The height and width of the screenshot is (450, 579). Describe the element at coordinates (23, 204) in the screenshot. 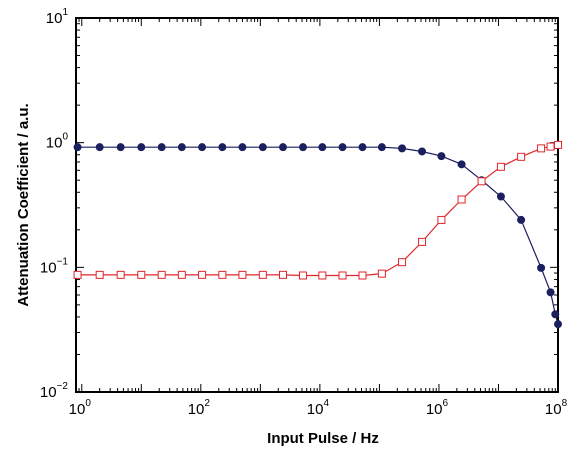

I see `y-axis-label: Attenuation Coefficient / a.u.` at that location.